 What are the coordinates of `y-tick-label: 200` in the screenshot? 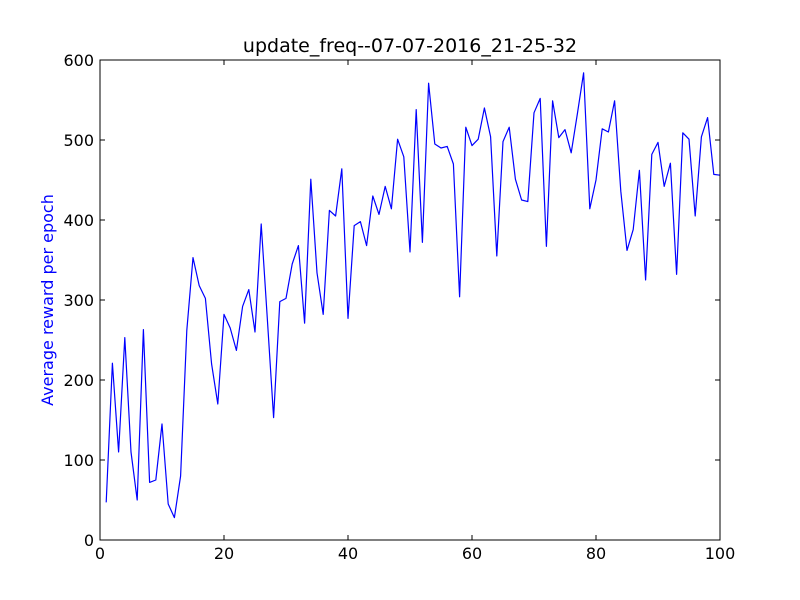 It's located at (78, 380).